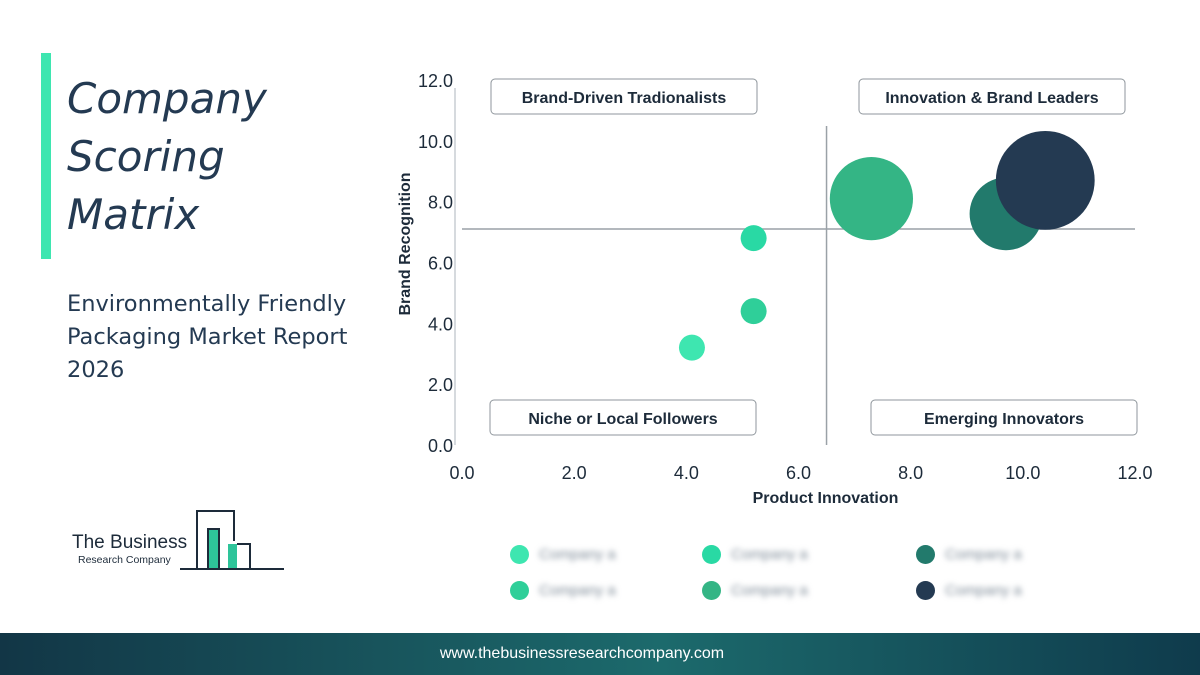 This screenshot has height=675, width=1200. What do you see at coordinates (167, 98) in the screenshot?
I see `title-line: Company` at bounding box center [167, 98].